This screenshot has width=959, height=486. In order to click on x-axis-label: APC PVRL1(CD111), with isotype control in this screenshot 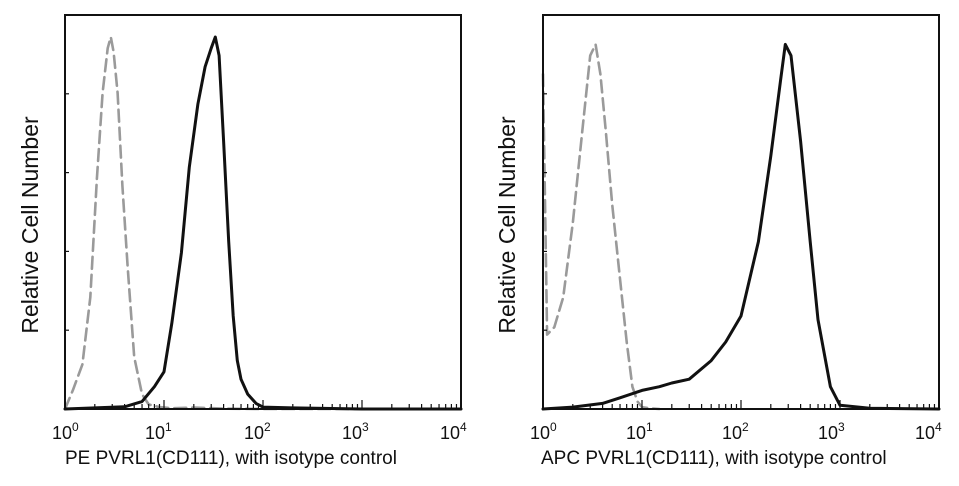, I will do `click(714, 458)`.